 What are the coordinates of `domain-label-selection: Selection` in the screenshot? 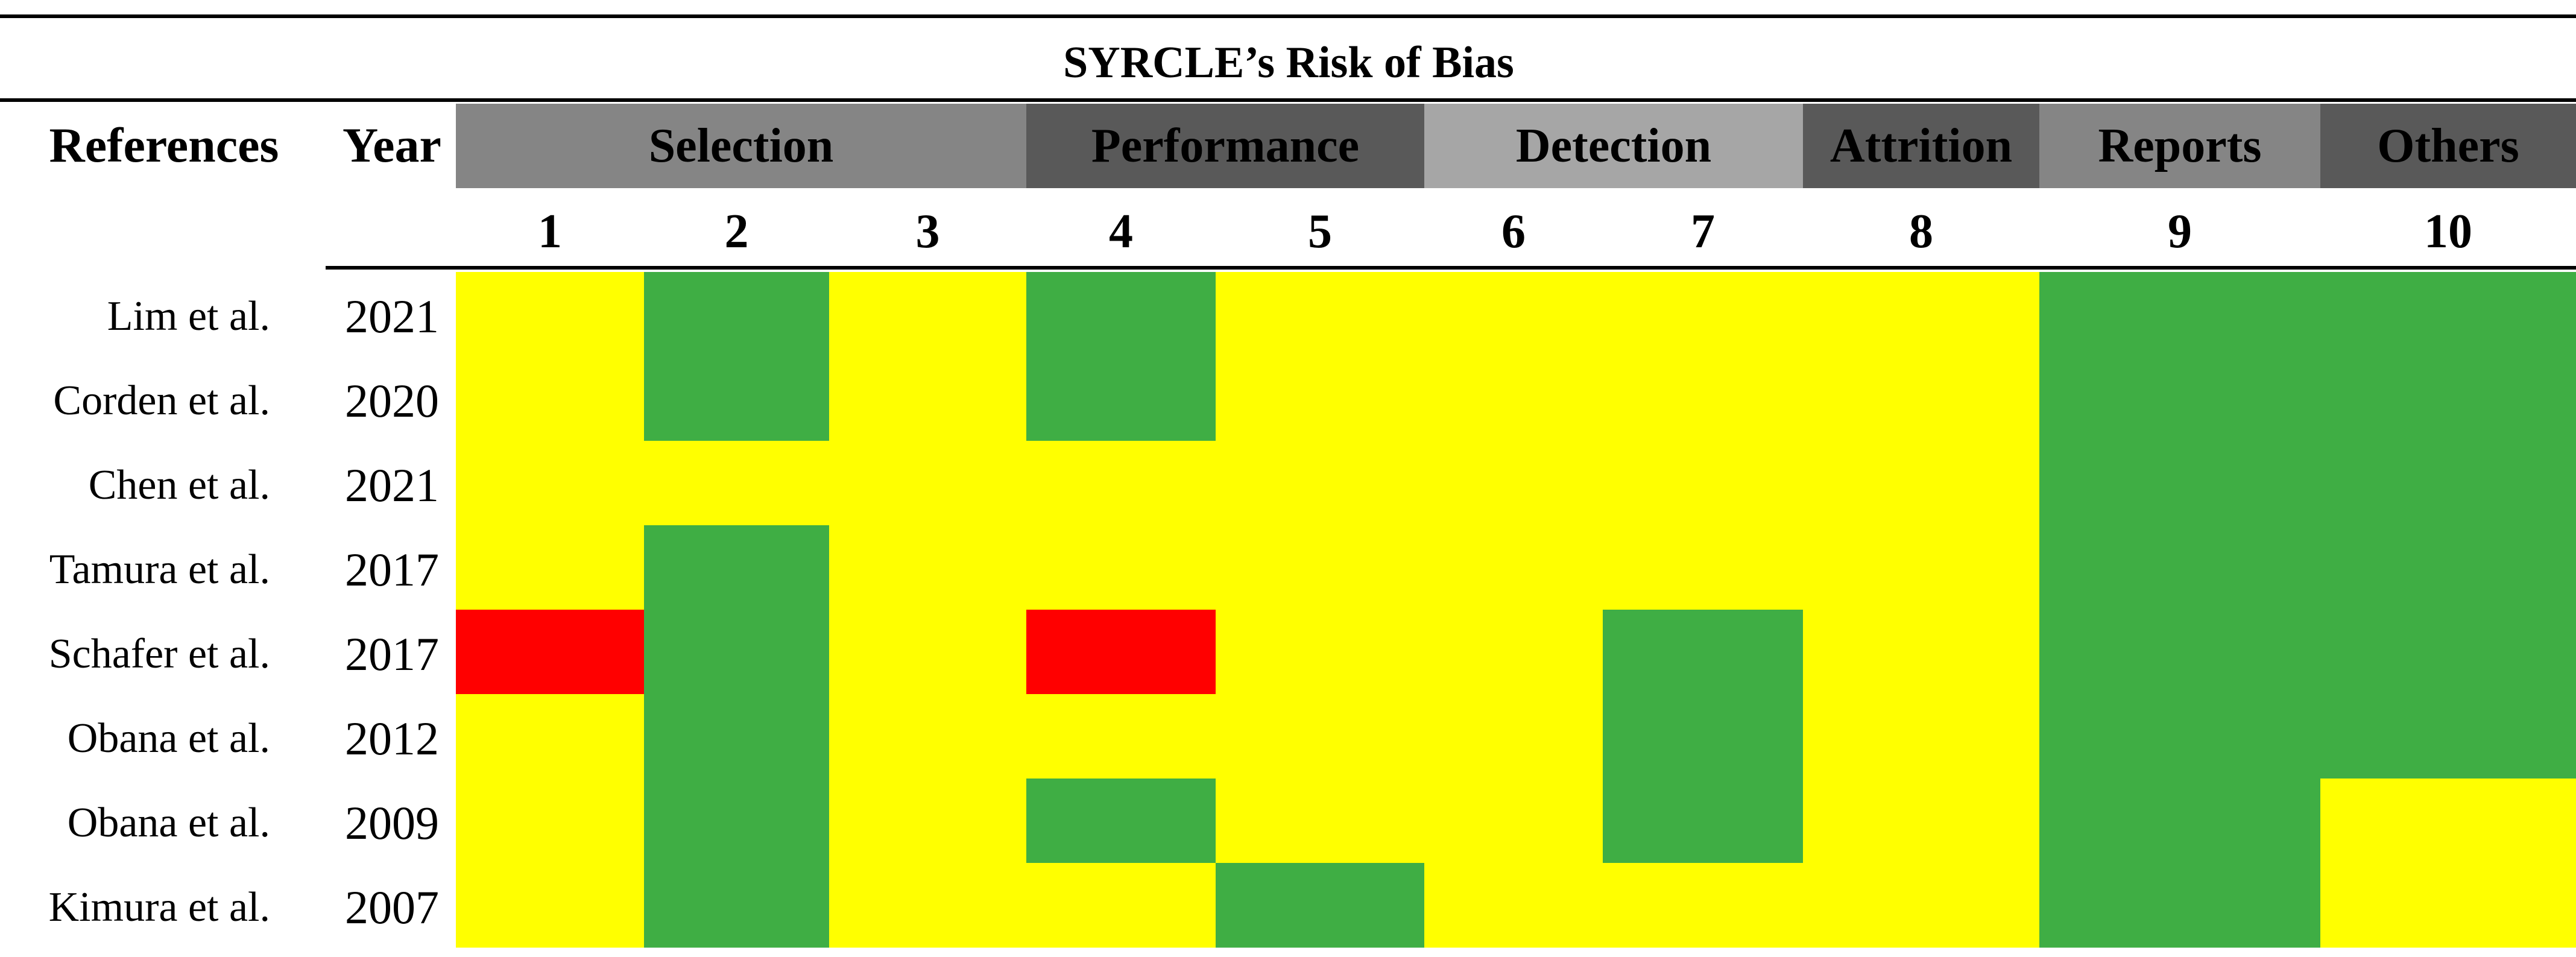 It's located at (741, 145).